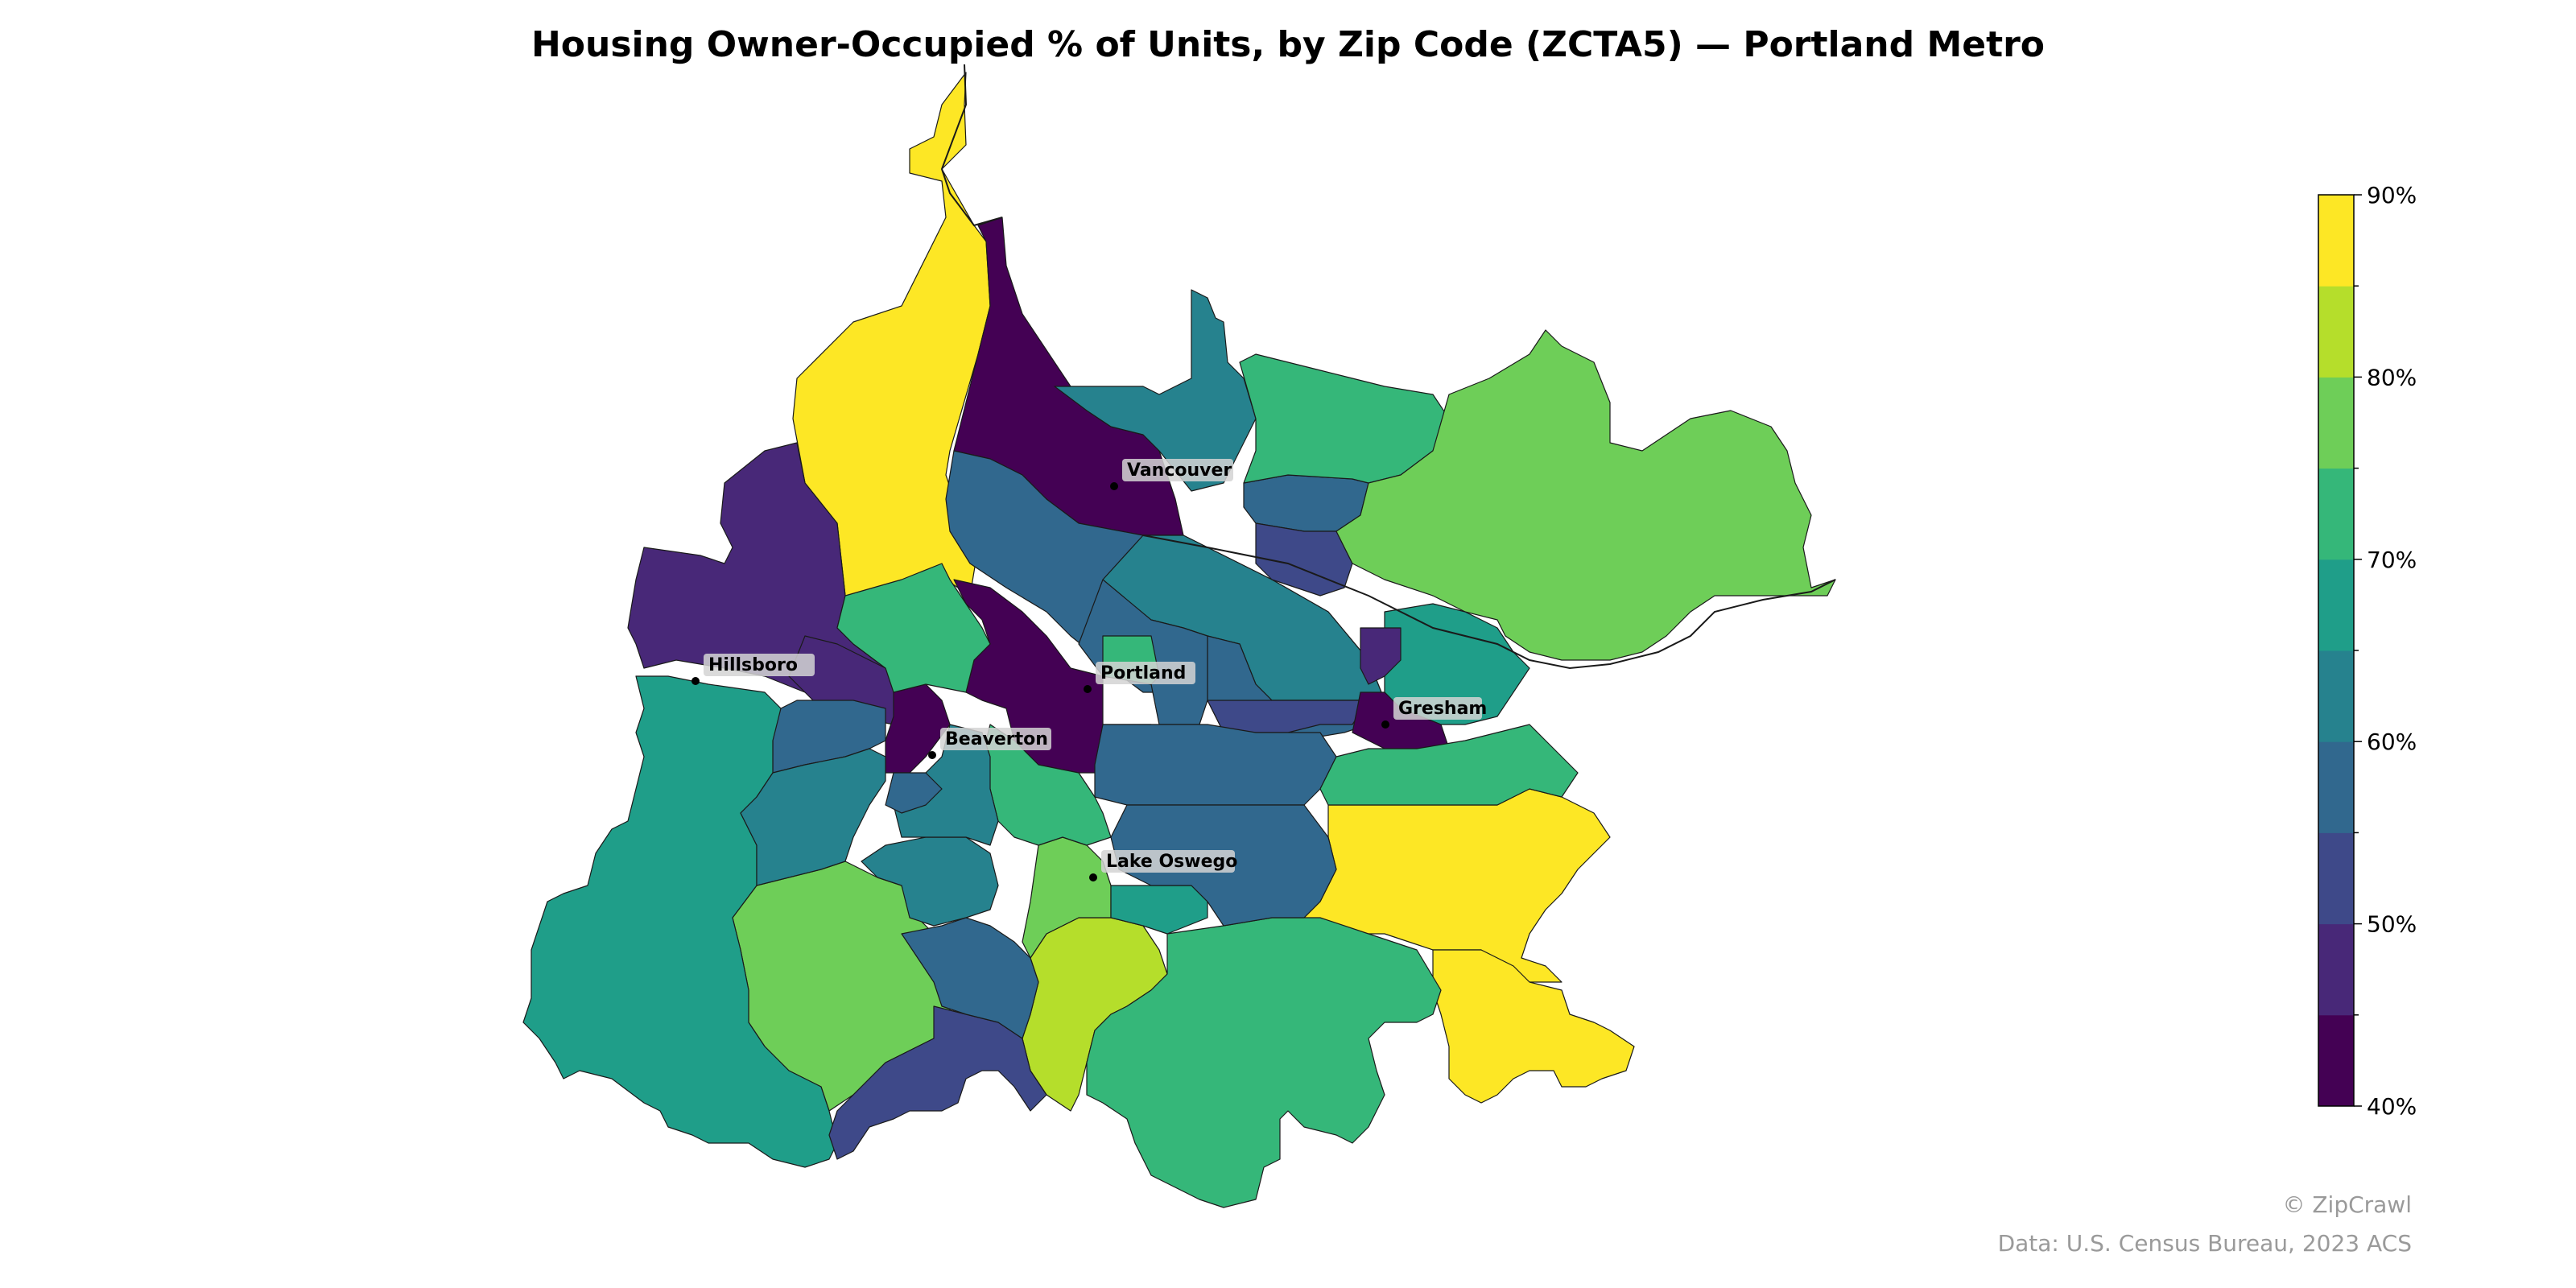 This screenshot has width=2576, height=1288. What do you see at coordinates (2392, 195) in the screenshot?
I see `colorbar-tick-label: 90%` at bounding box center [2392, 195].